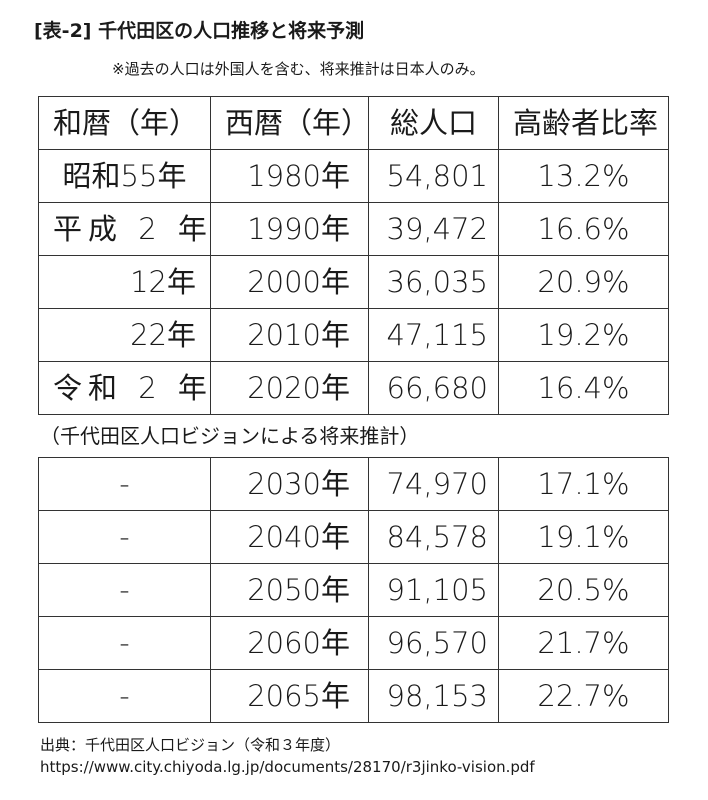  I want to click on table-row: 昭和55年 1980年 54,801 13.2%, so click(353, 176).